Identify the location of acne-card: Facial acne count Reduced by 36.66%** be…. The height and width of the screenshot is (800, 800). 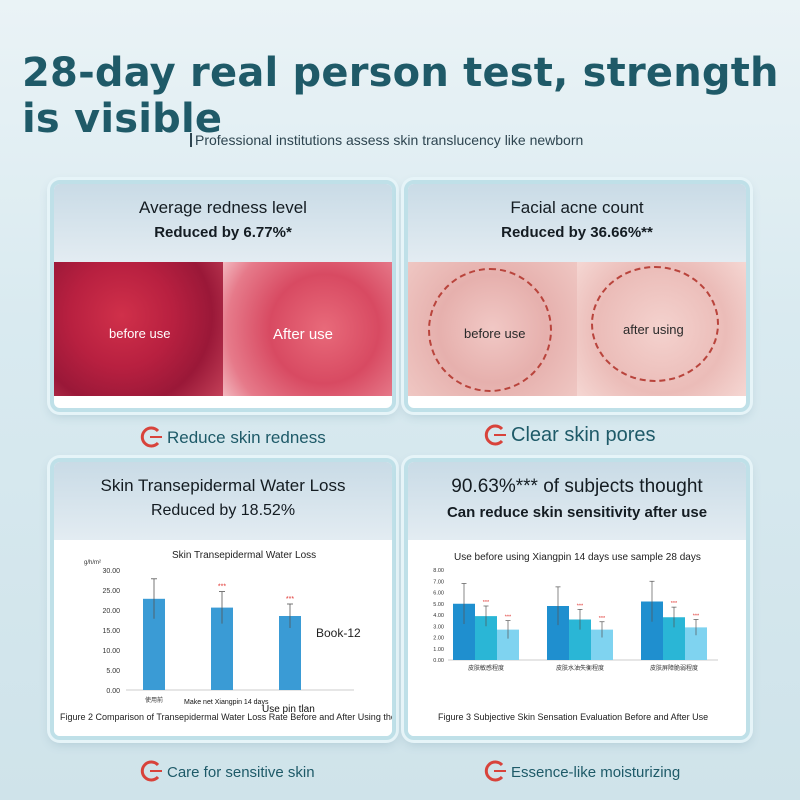
(577, 296).